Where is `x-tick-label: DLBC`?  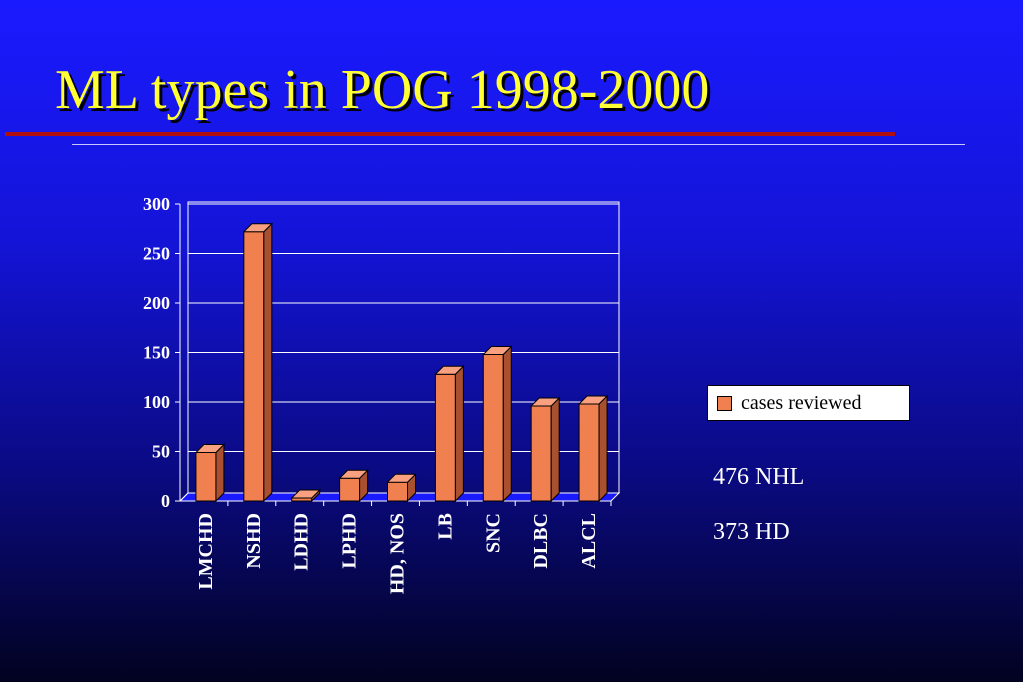 x-tick-label: DLBC is located at coordinates (541, 541).